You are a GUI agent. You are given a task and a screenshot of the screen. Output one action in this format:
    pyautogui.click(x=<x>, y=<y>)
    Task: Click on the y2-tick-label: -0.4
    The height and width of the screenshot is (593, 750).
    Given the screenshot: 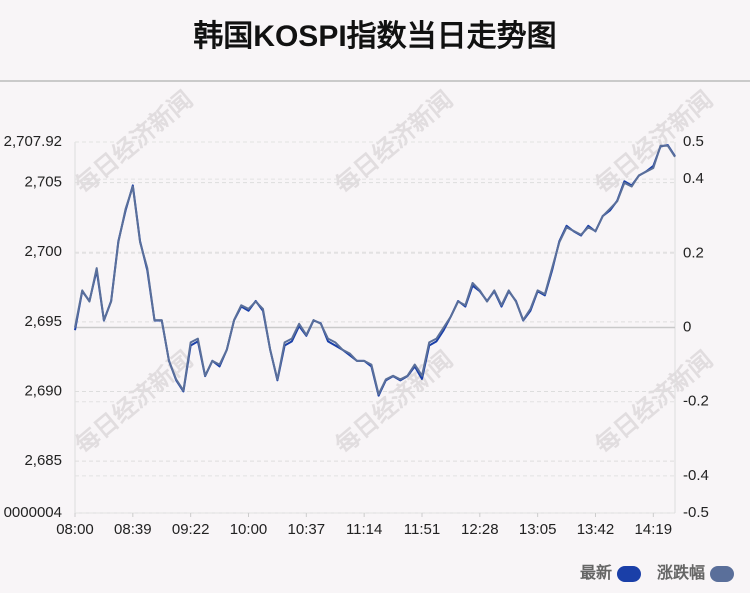 What is the action you would take?
    pyautogui.click(x=696, y=475)
    